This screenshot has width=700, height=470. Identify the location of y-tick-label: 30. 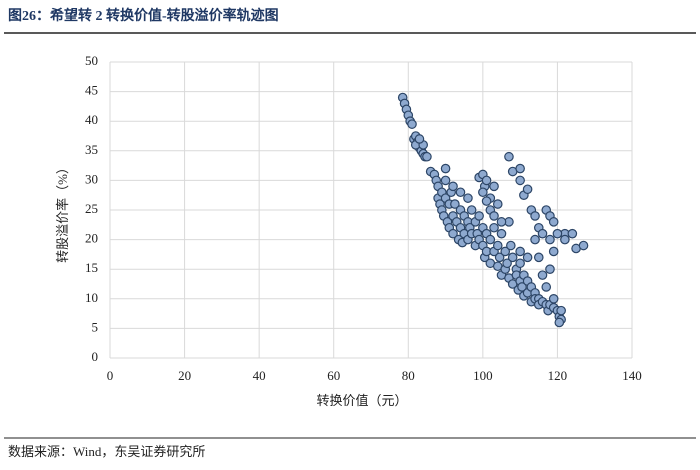
(91, 178).